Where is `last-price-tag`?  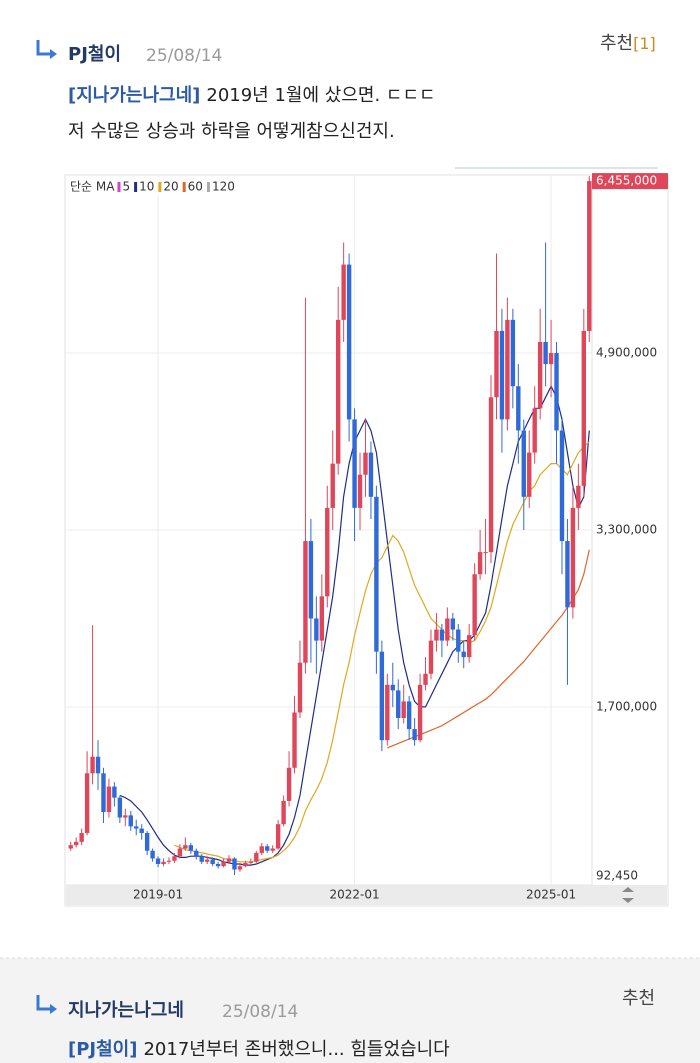
last-price-tag is located at coordinates (630, 181).